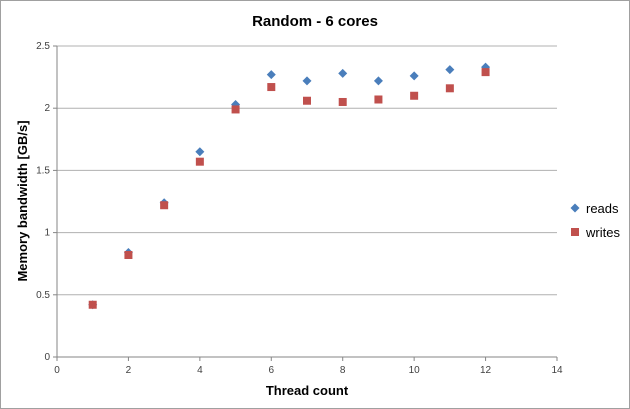 The width and height of the screenshot is (630, 409). Describe the element at coordinates (602, 232) in the screenshot. I see `legend-label-writes: writes` at that location.